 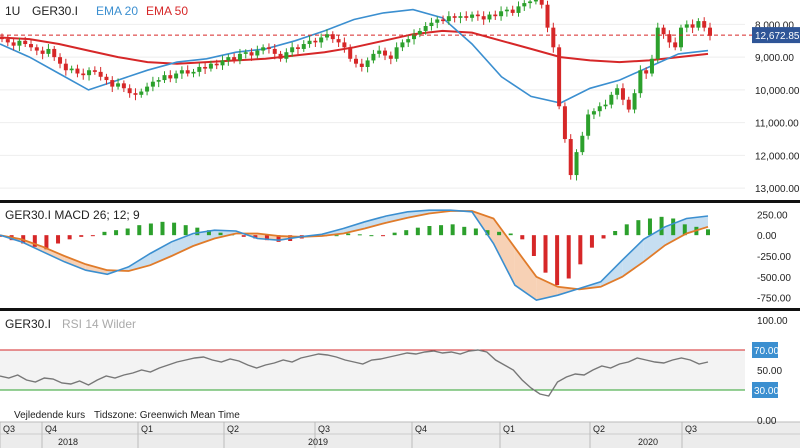 I want to click on rsi-line, so click(x=354, y=373).